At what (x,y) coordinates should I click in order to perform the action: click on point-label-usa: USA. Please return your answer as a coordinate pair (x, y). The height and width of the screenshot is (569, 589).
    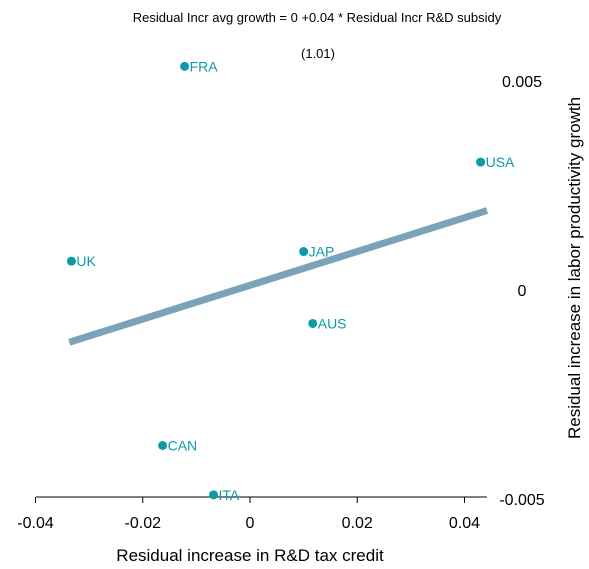
    Looking at the image, I should click on (500, 162).